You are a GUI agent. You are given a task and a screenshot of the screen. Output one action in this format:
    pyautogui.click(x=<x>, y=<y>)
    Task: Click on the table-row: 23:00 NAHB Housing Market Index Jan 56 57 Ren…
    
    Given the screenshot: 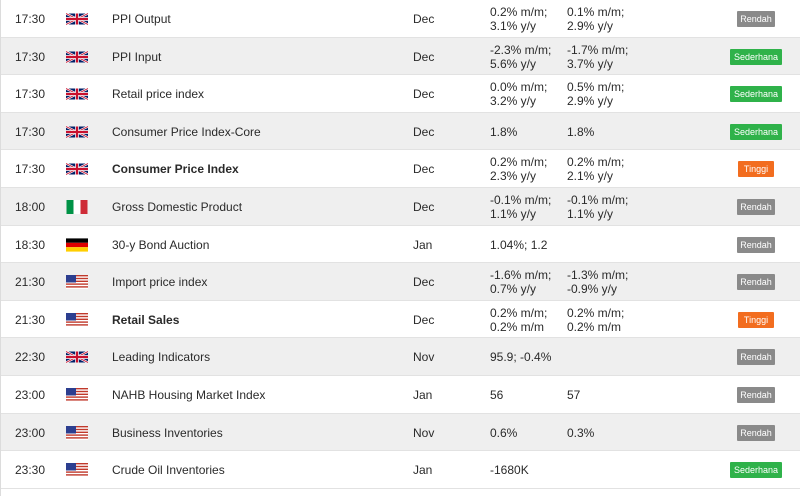 What is the action you would take?
    pyautogui.click(x=400, y=395)
    